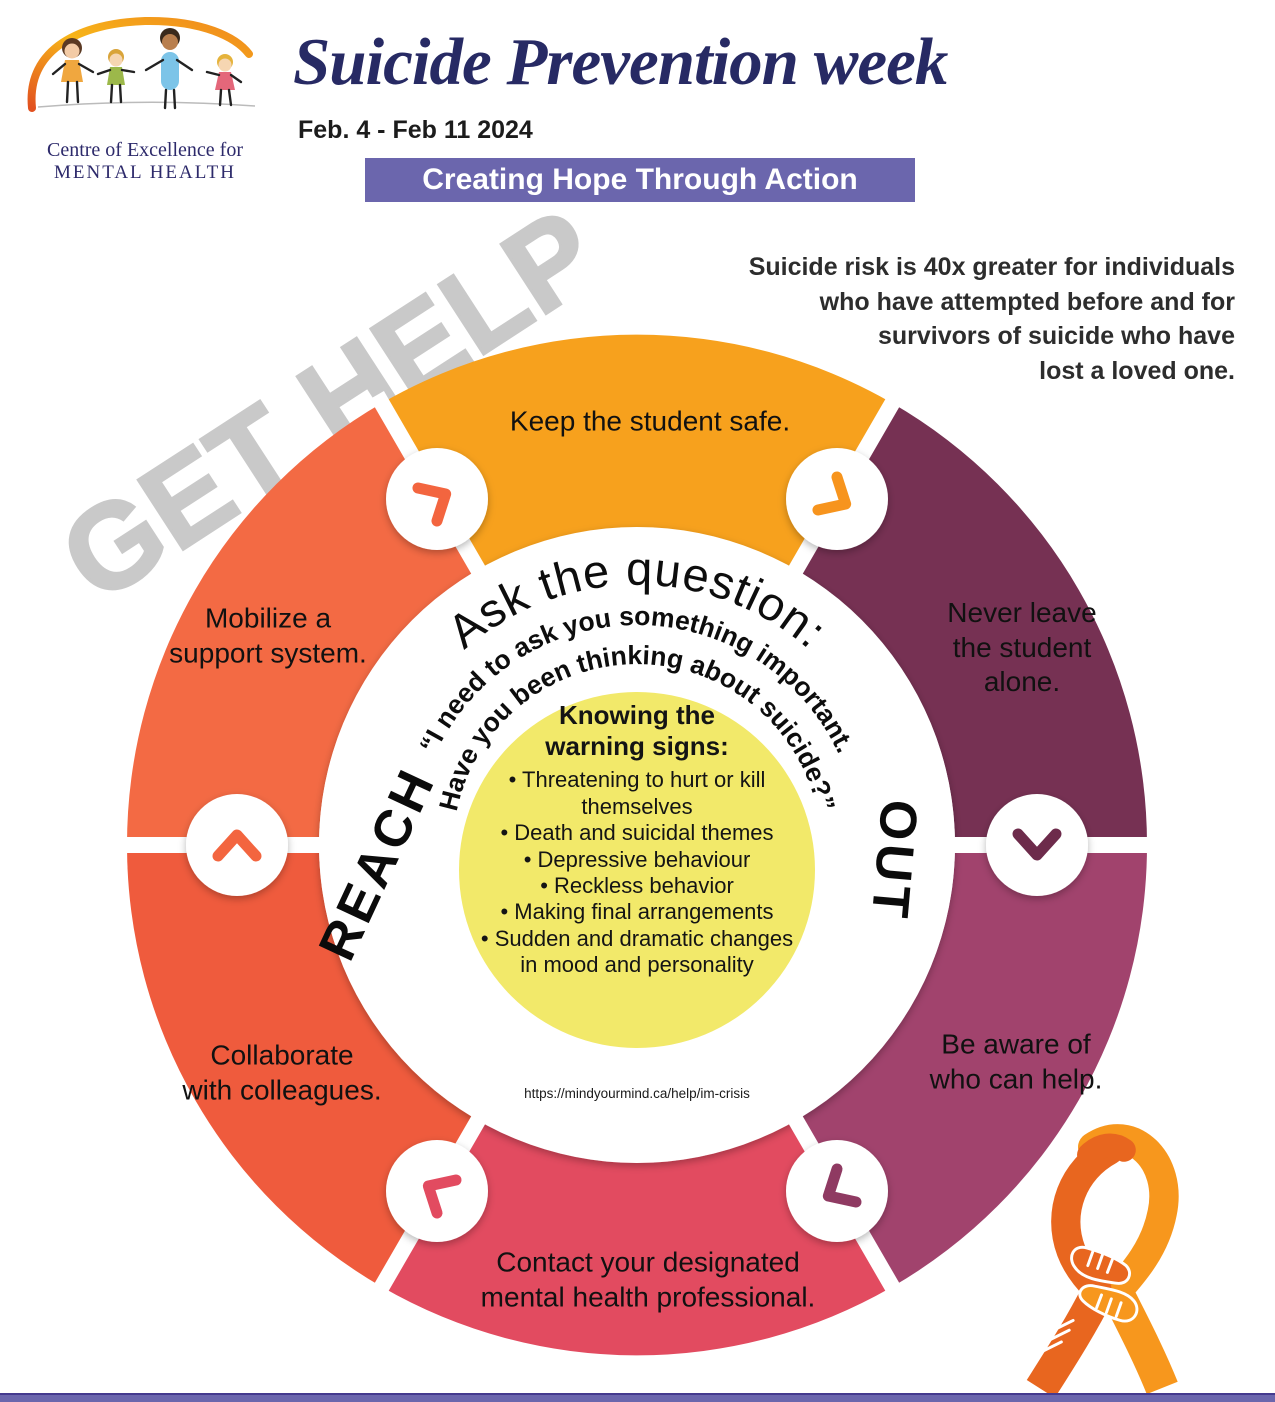  What do you see at coordinates (282, 1072) in the screenshot?
I see `segment-label-collaborate: Collaborate with colleagues.` at bounding box center [282, 1072].